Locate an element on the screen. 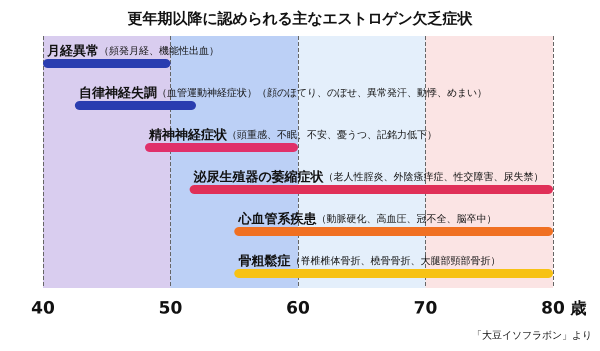 The image size is (600, 351). x-tick-label: 40 is located at coordinates (43, 308).